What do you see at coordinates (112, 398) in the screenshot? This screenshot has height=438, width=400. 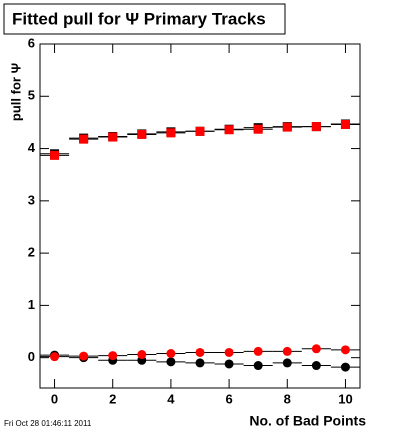 I see `x-tick-label: 2` at bounding box center [112, 398].